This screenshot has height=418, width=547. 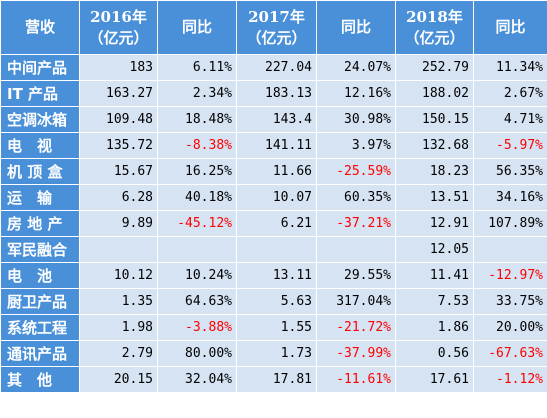 What do you see at coordinates (197, 67) in the screenshot?
I see `yoy-2016-cell: 6.11%` at bounding box center [197, 67].